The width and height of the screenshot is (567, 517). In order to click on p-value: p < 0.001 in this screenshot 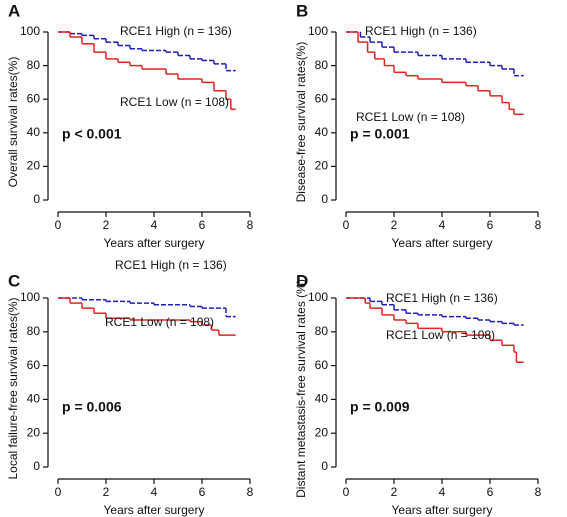, I will do `click(92, 134)`.